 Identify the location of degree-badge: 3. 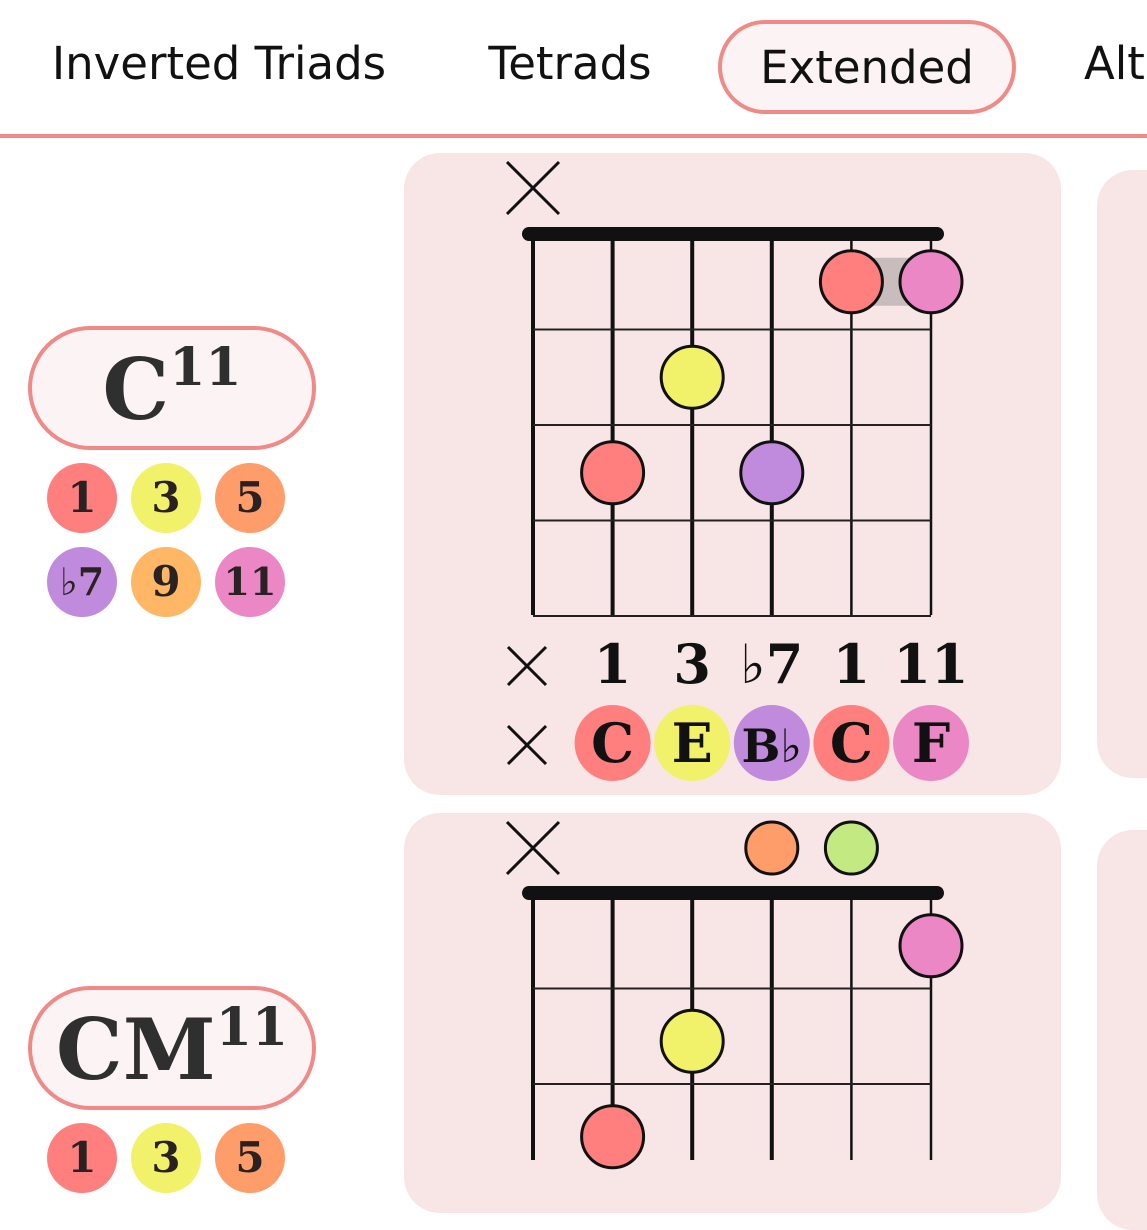
(166, 498).